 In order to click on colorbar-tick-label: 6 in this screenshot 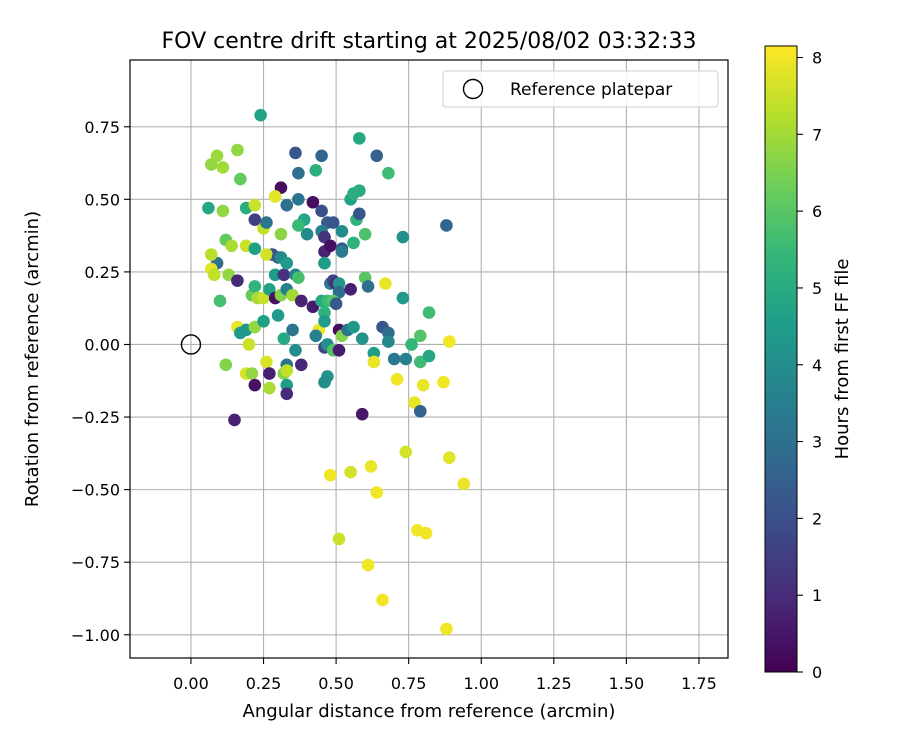, I will do `click(817, 211)`.